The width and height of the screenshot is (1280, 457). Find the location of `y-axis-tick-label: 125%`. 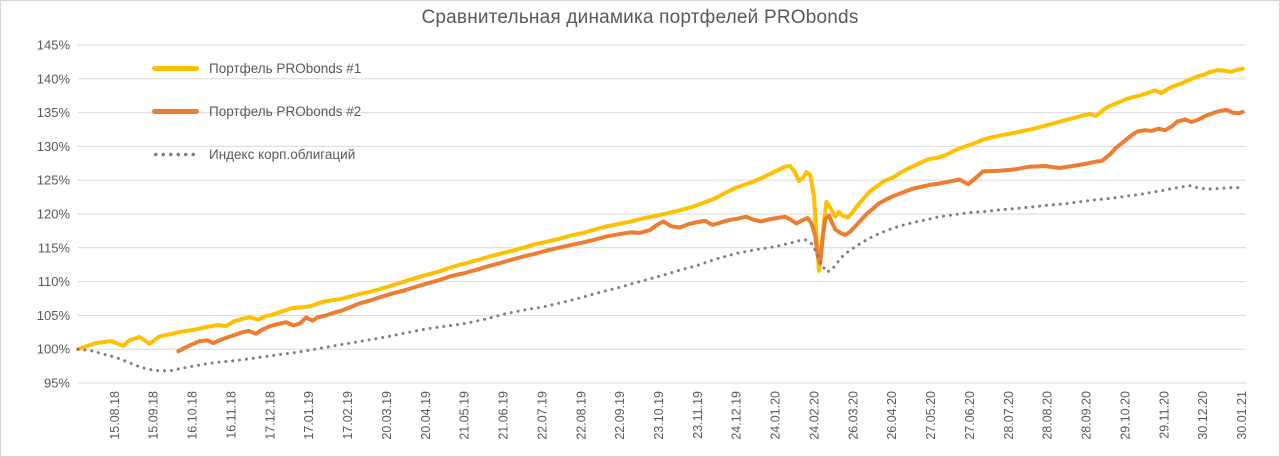

y-axis-tick-label: 125% is located at coordinates (54, 180).